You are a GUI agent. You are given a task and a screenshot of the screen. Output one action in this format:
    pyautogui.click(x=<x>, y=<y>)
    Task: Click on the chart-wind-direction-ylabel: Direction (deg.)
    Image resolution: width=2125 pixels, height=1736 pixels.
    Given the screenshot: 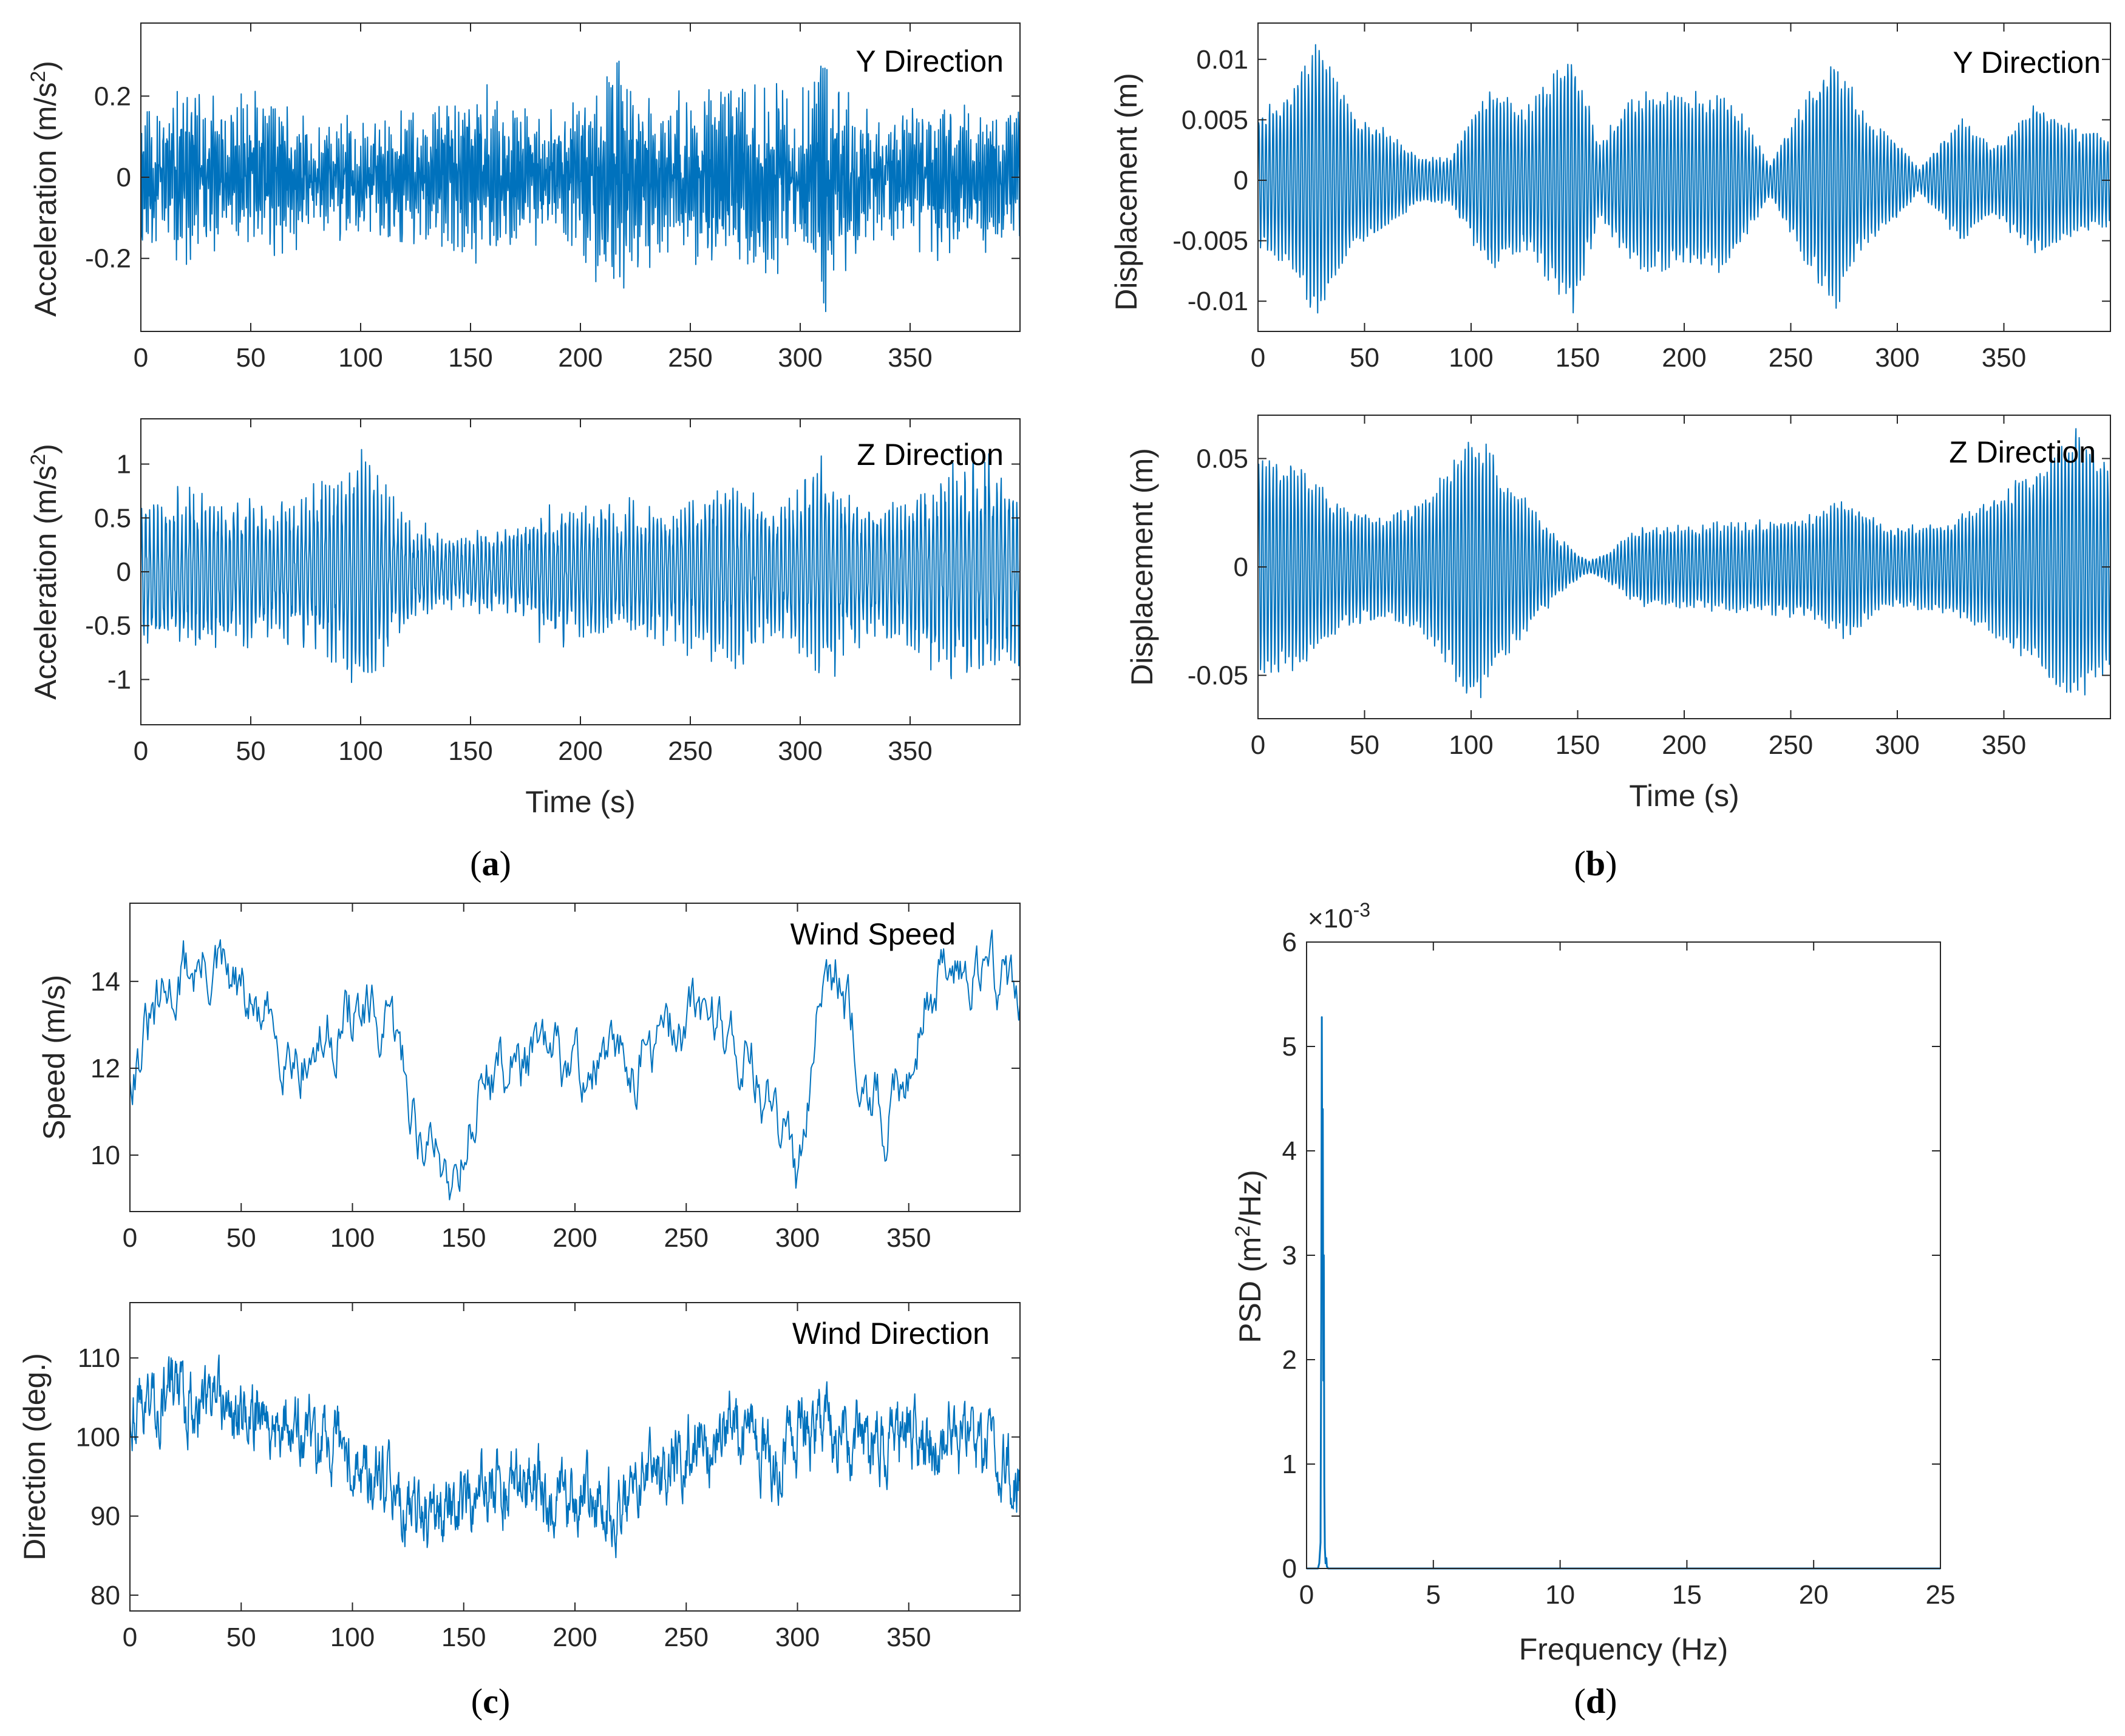 What is the action you would take?
    pyautogui.click(x=35, y=1457)
    